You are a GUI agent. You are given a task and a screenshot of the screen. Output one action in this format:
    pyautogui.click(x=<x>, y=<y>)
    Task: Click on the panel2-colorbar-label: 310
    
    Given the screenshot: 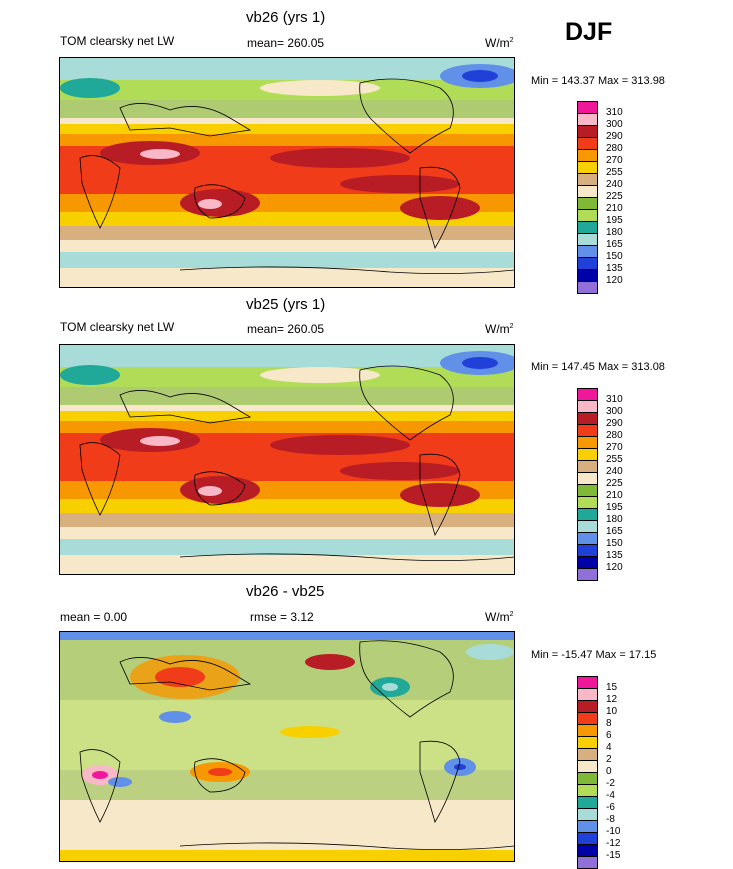 What is the action you would take?
    pyautogui.click(x=614, y=399)
    